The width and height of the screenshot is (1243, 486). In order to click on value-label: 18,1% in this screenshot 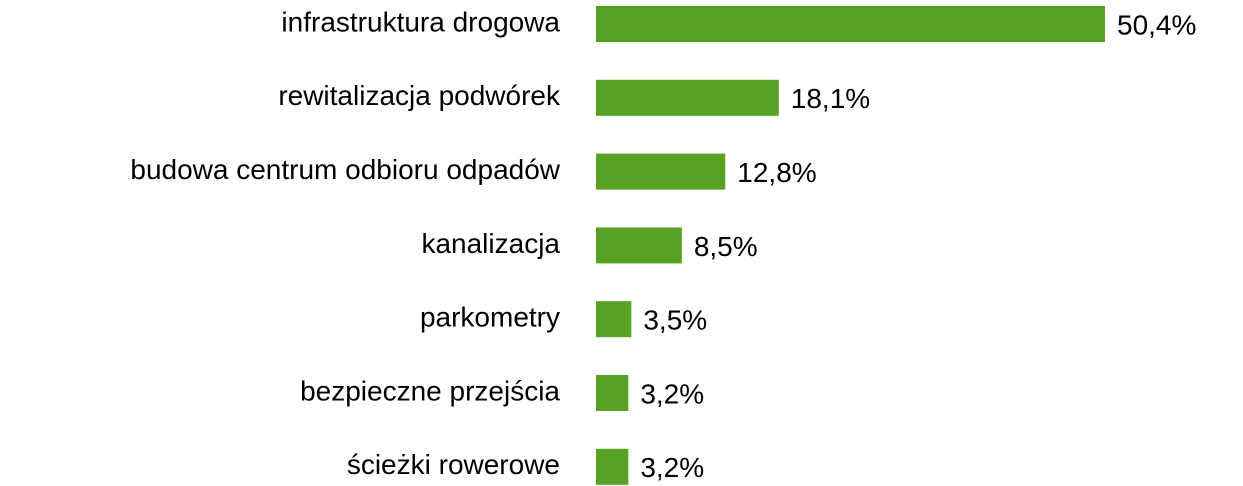, I will do `click(830, 98)`.